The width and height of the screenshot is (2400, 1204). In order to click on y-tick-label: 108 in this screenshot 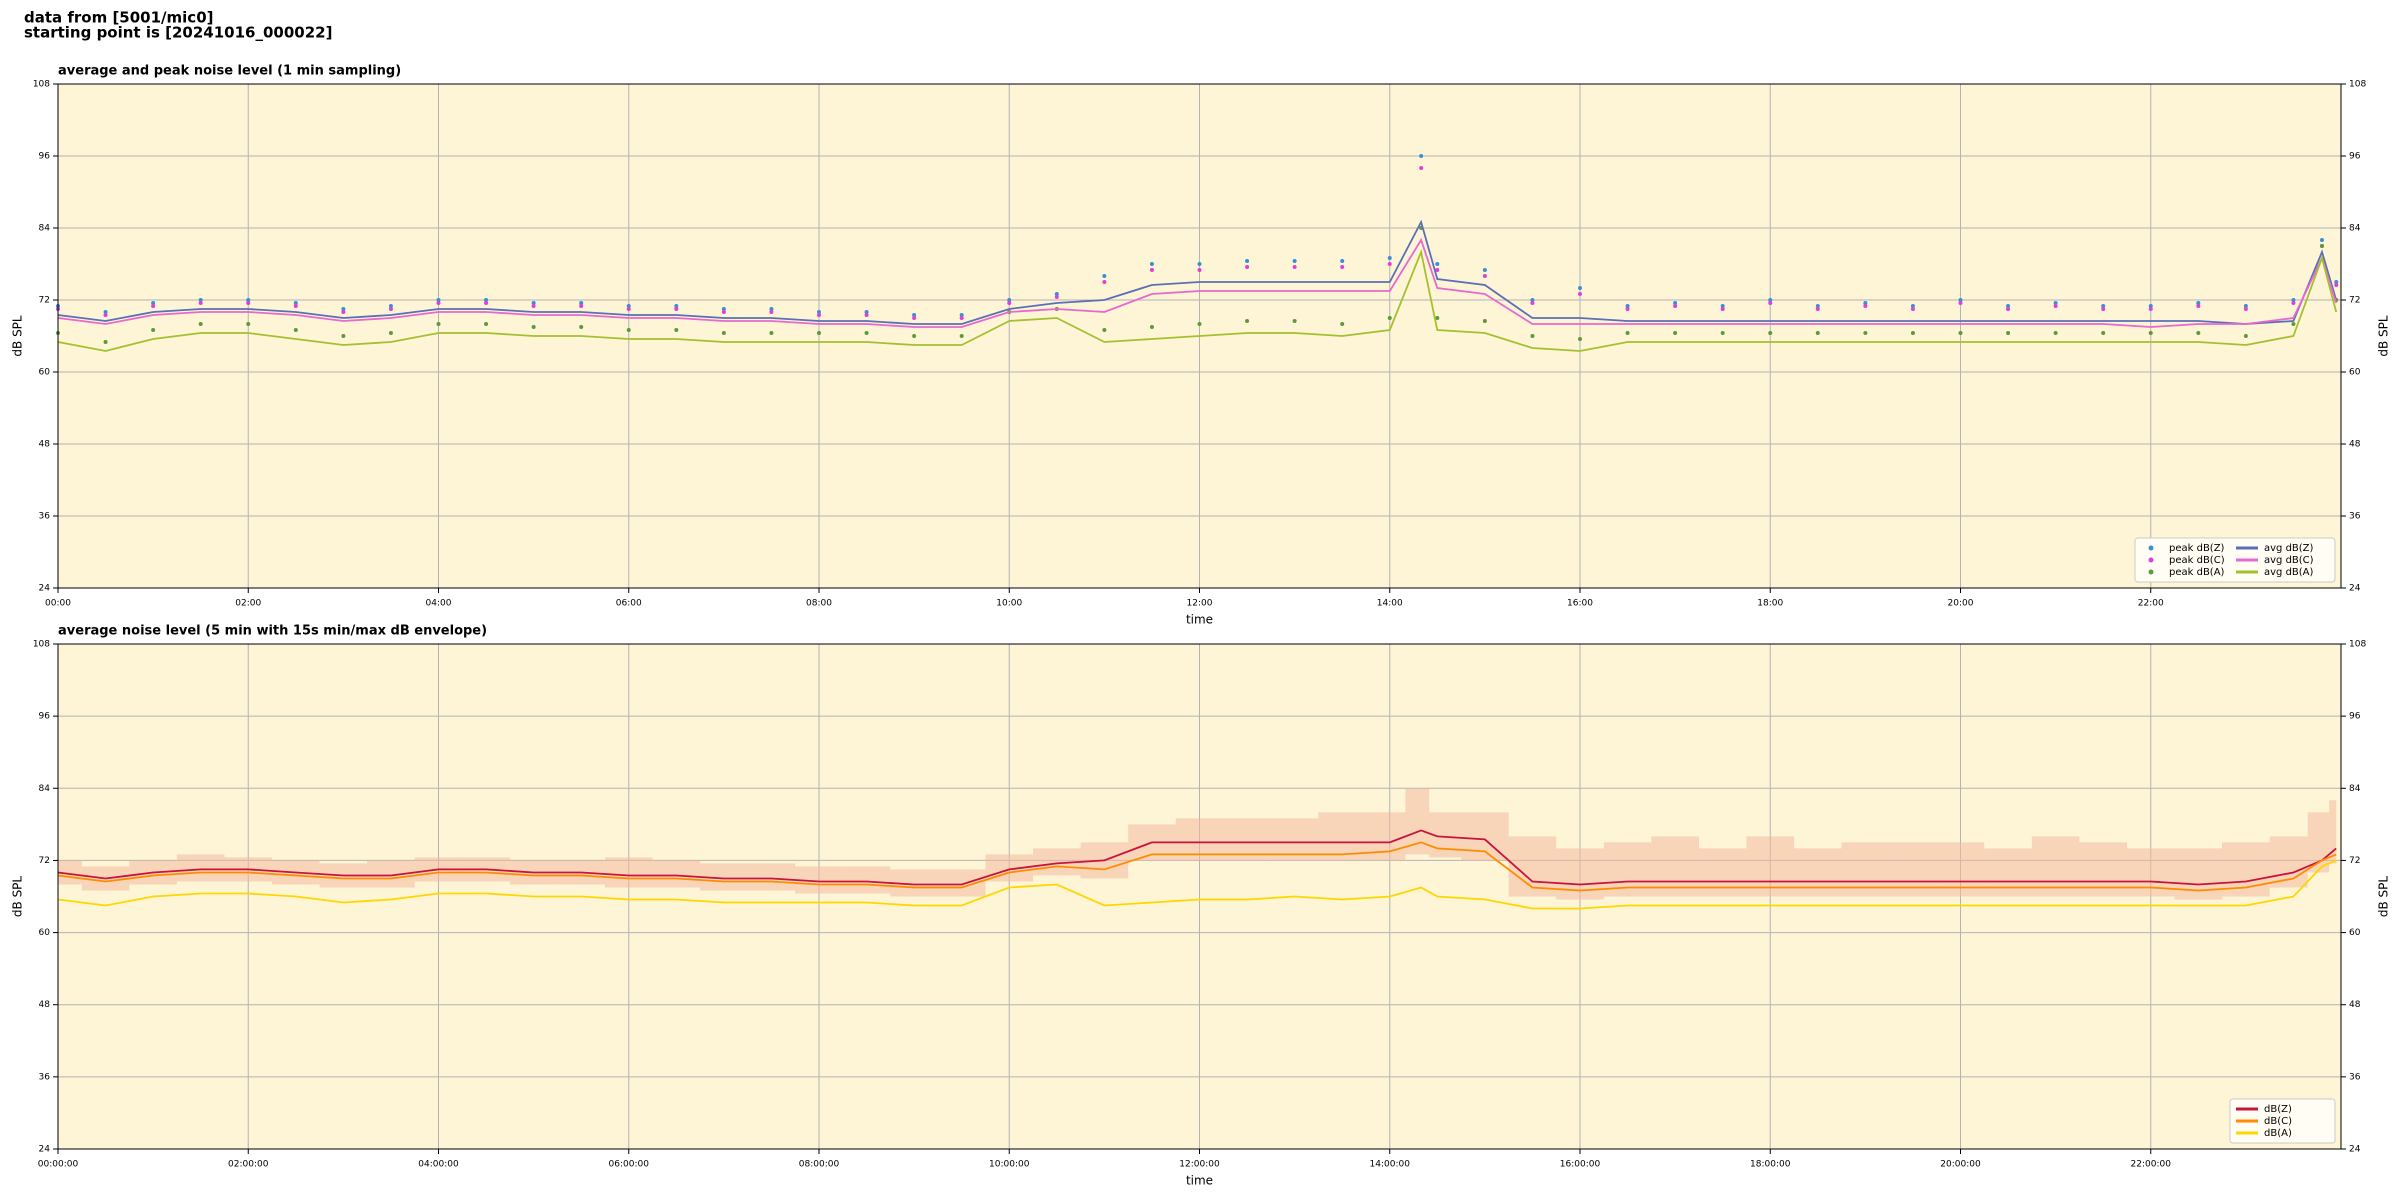, I will do `click(2357, 645)`.